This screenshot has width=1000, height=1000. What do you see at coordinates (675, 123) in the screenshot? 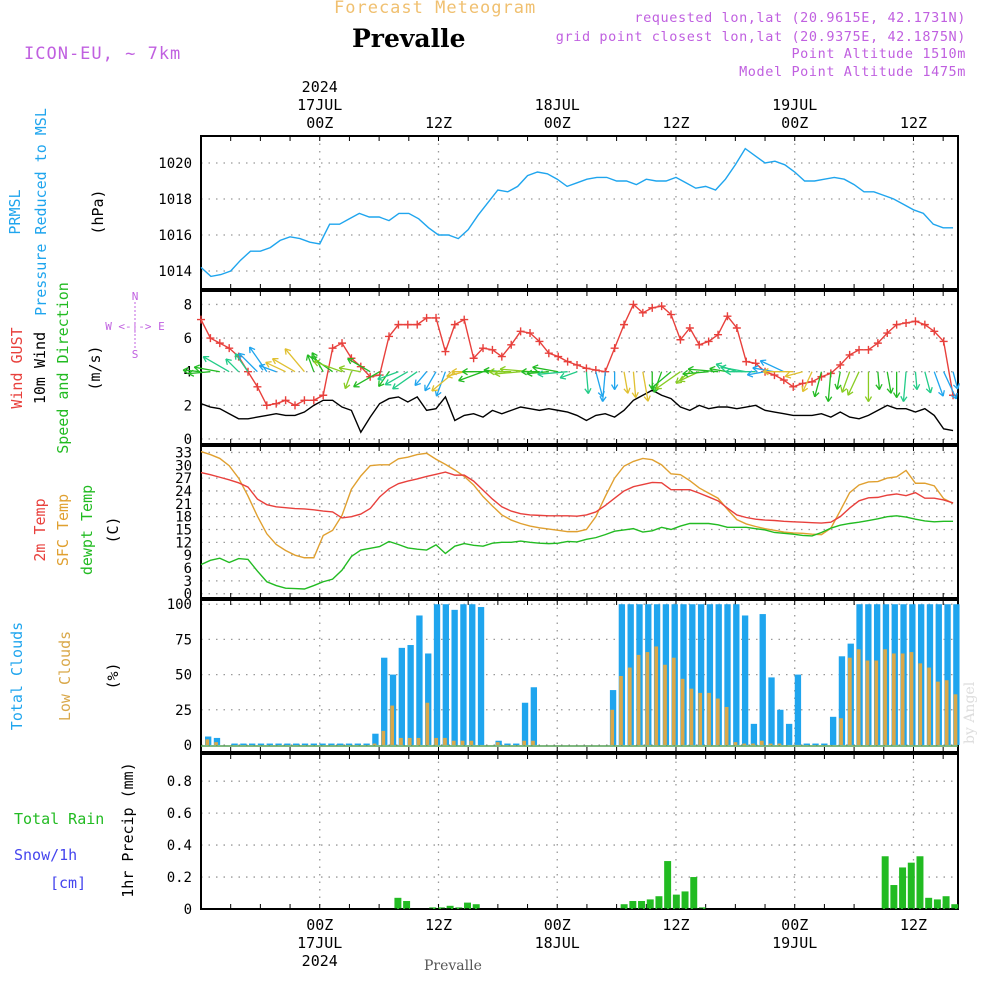
I see `top-time-label: 12Z` at bounding box center [675, 123].